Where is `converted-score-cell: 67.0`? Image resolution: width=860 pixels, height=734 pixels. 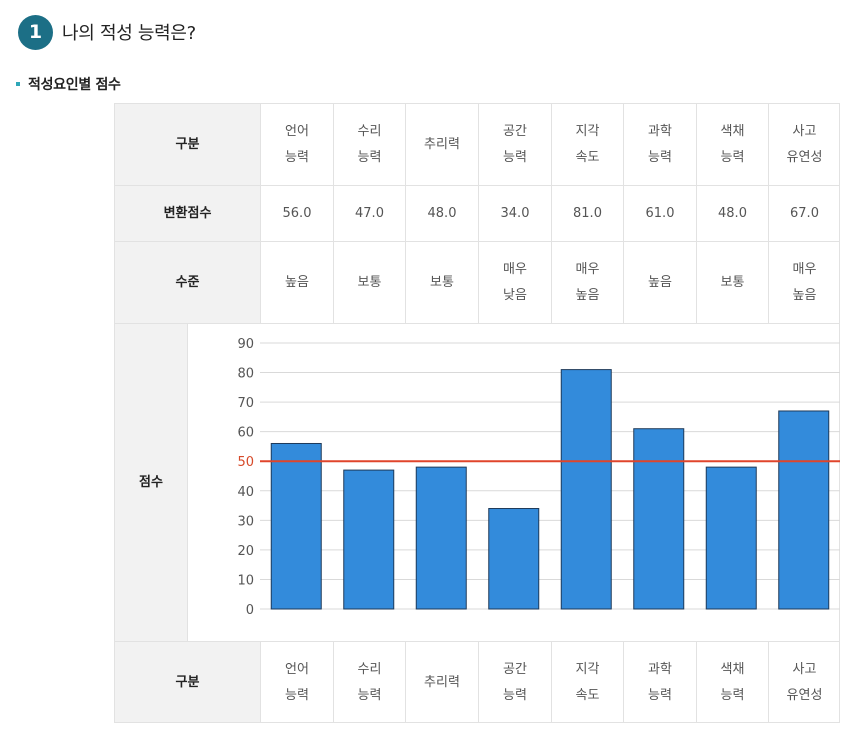 converted-score-cell: 67.0 is located at coordinates (804, 213).